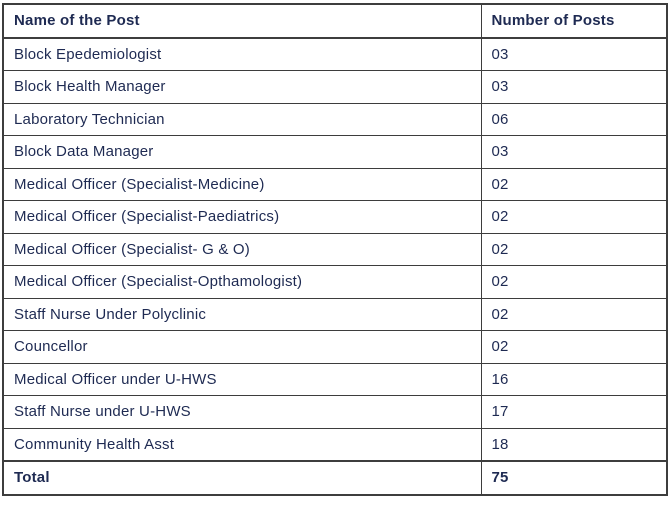  I want to click on table-row: Staff Nurse Under Polyclinic 02, so click(335, 314).